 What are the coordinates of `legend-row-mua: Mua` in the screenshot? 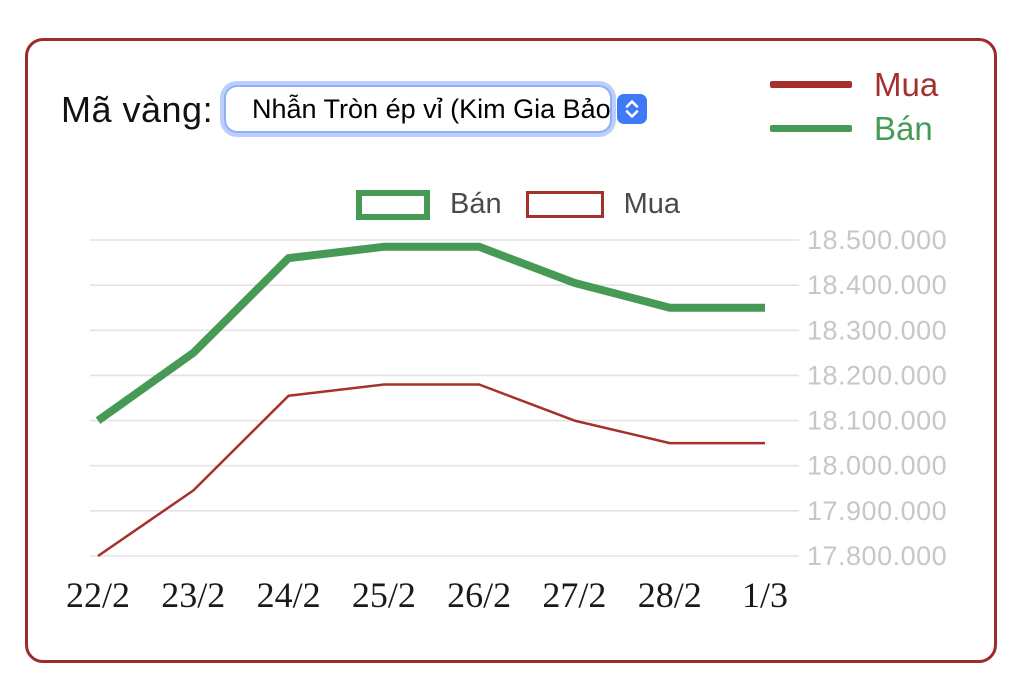 It's located at (854, 84).